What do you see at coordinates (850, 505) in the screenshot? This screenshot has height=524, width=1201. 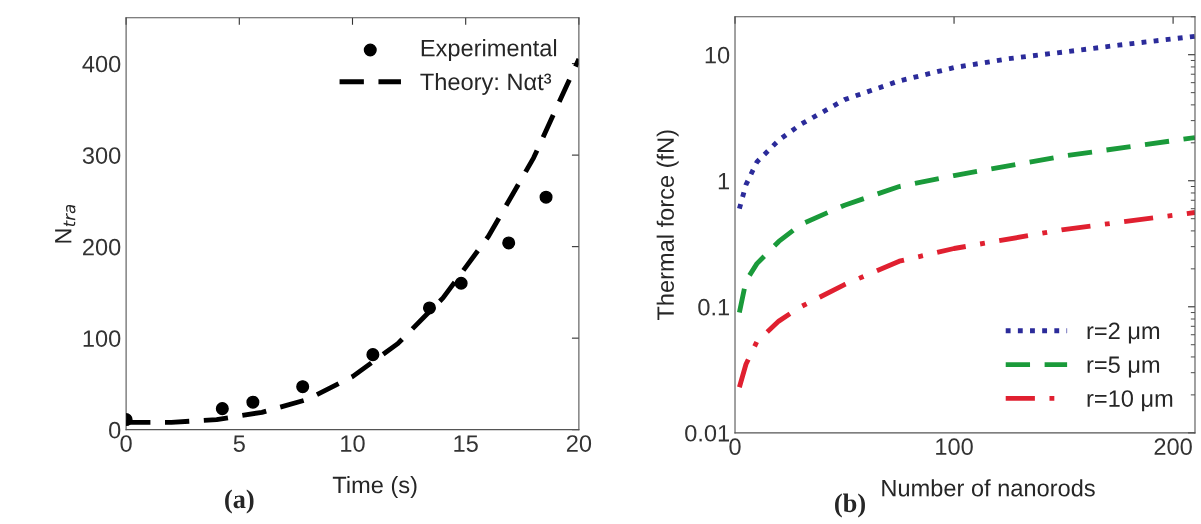 I see `text: (b)` at bounding box center [850, 505].